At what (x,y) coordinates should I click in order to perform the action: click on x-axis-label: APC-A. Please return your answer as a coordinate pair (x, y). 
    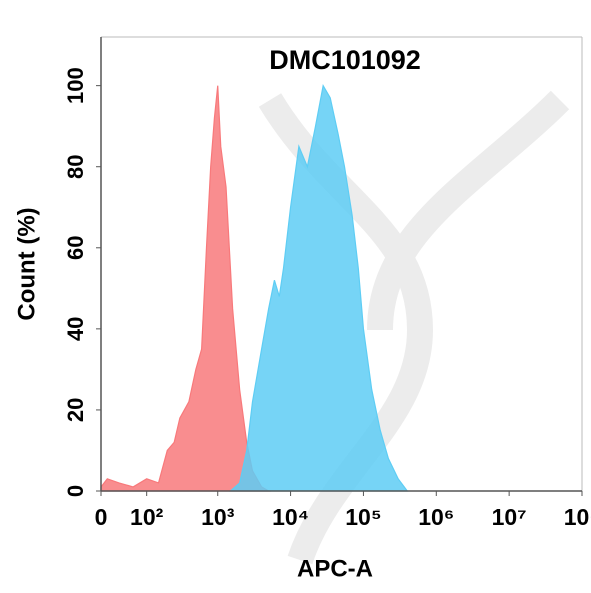
    Looking at the image, I should click on (335, 568).